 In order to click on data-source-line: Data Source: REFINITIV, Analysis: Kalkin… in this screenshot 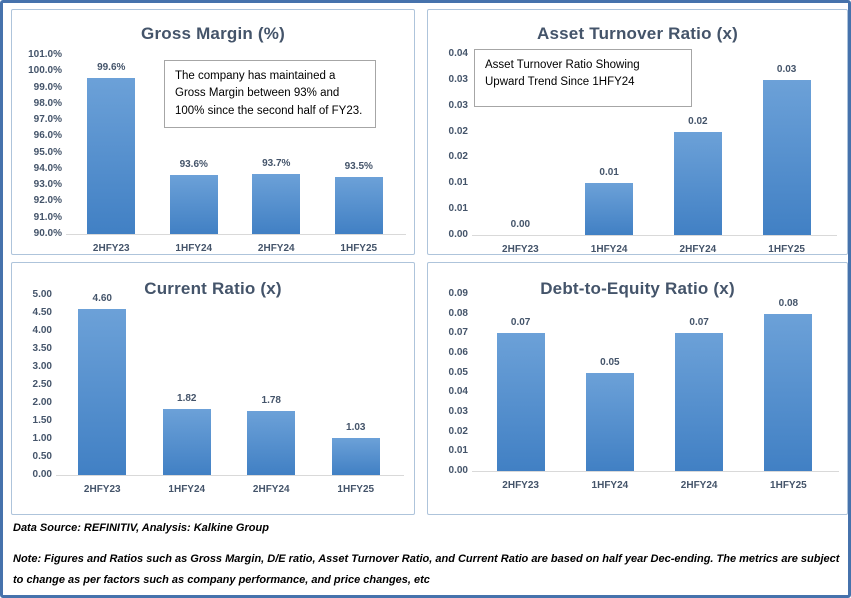, I will do `click(141, 528)`.